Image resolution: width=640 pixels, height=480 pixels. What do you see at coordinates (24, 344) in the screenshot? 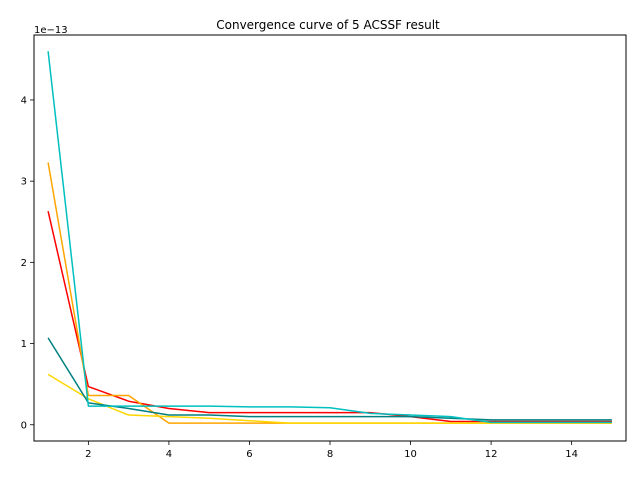
I see `y-tick-label-1: 1` at bounding box center [24, 344].